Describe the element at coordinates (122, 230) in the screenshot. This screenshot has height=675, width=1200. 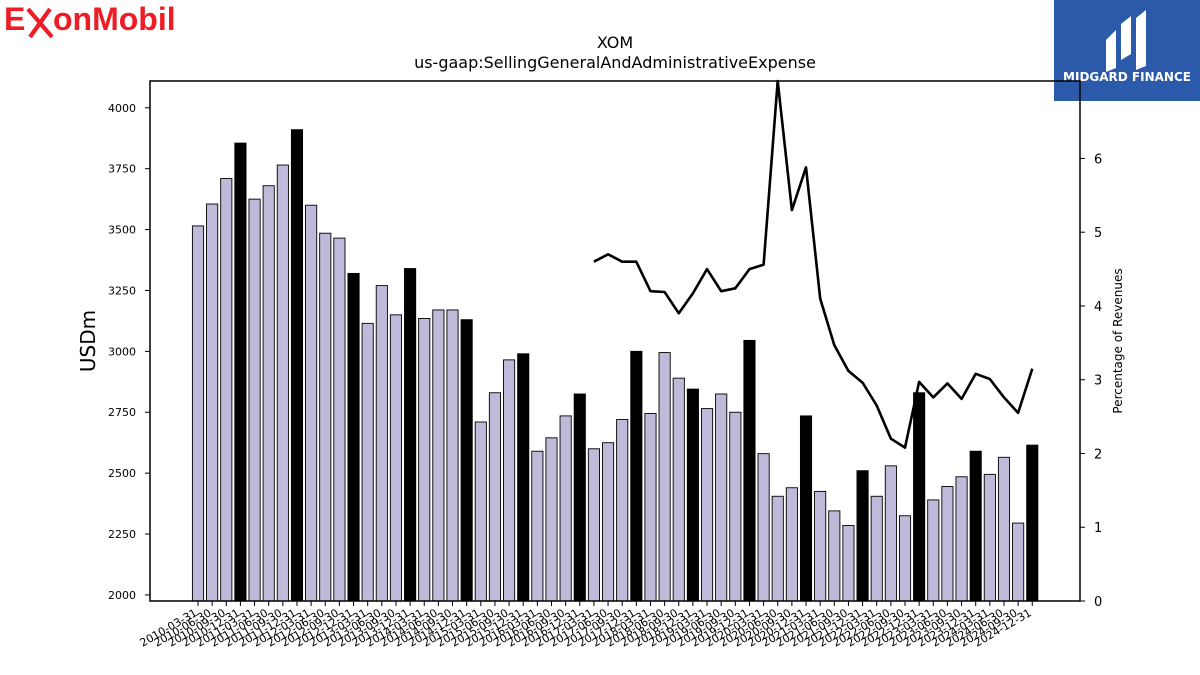
I see `y-tick-label: 3500` at that location.